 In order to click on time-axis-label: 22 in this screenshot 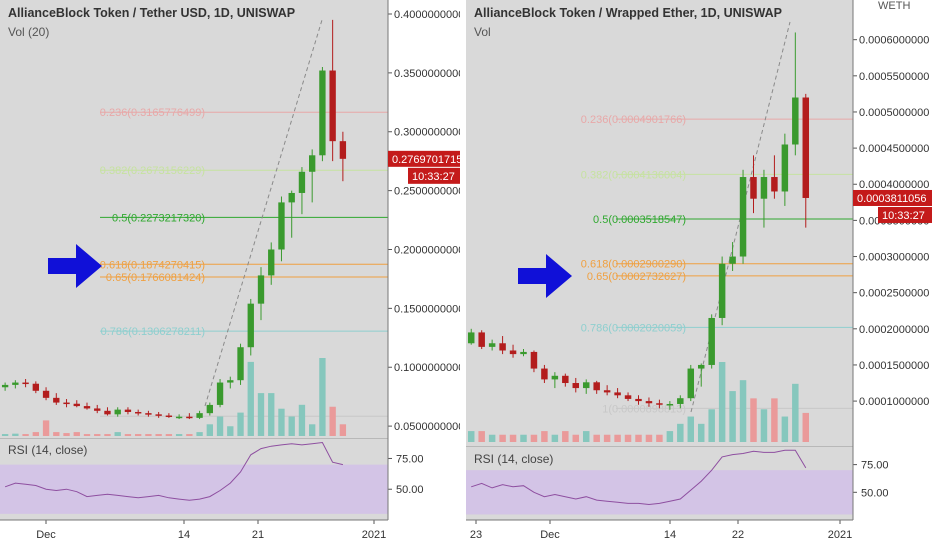, I will do `click(738, 535)`.